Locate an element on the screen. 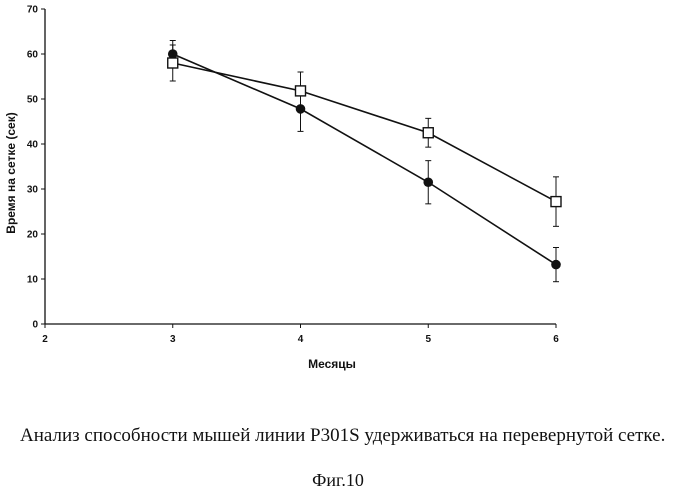 This screenshot has height=500, width=676. figure-number: Фиг.10 is located at coordinates (338, 480).